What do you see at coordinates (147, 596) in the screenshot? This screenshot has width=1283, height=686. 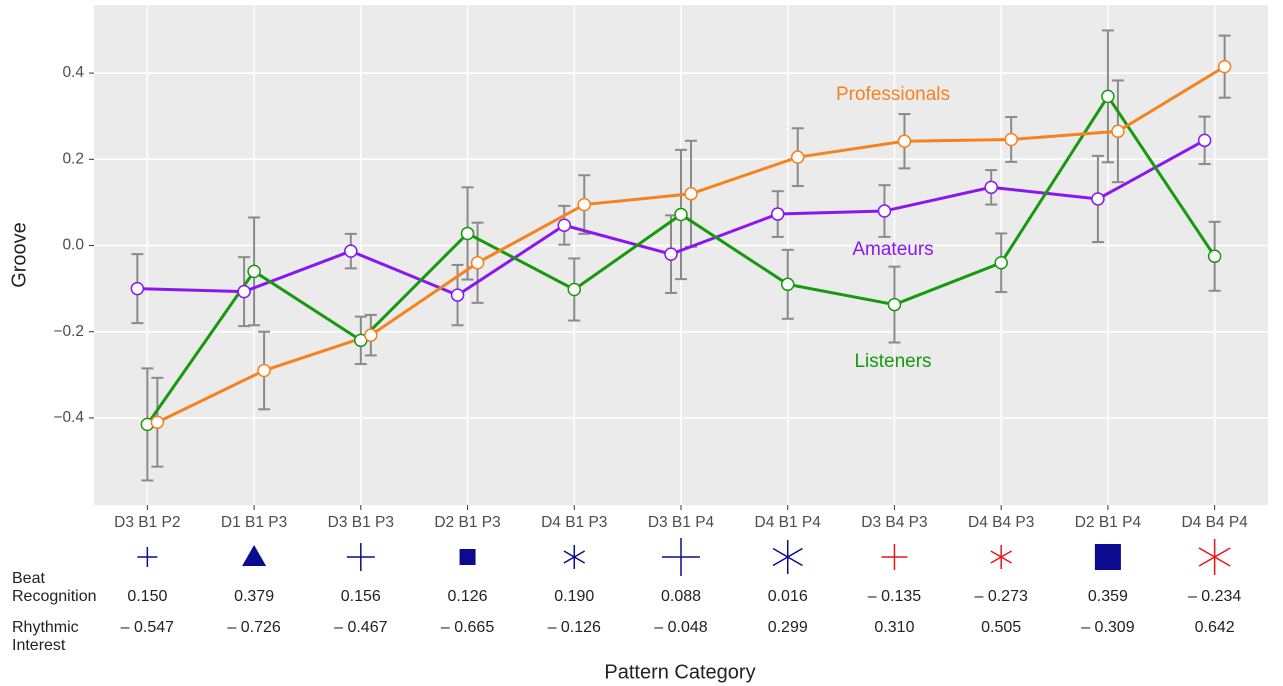 I see `table-cell: 0.150` at bounding box center [147, 596].